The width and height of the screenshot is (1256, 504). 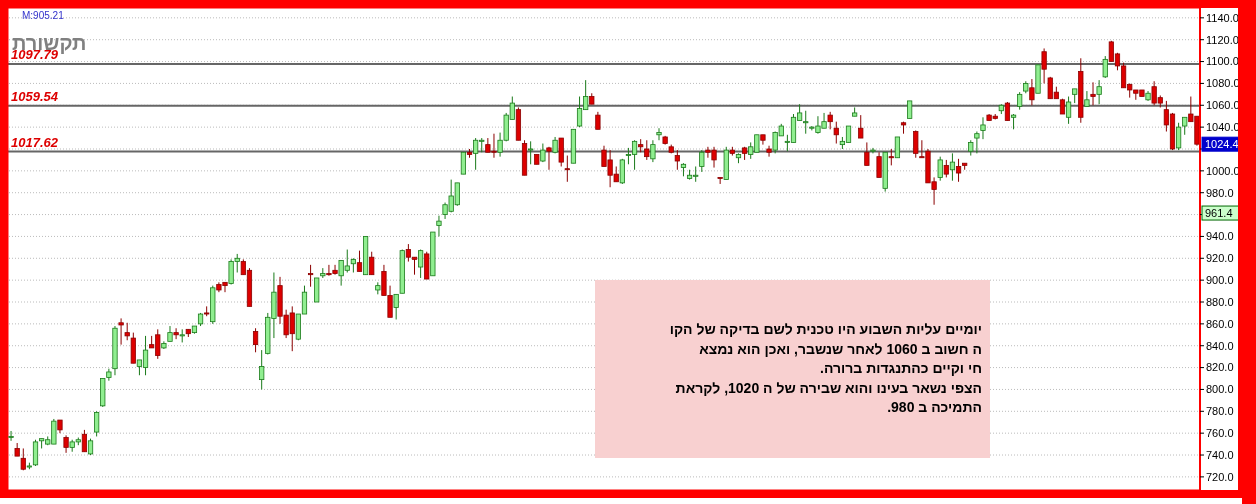 I want to click on ref-line-label: 1059.54, so click(x=35, y=96).